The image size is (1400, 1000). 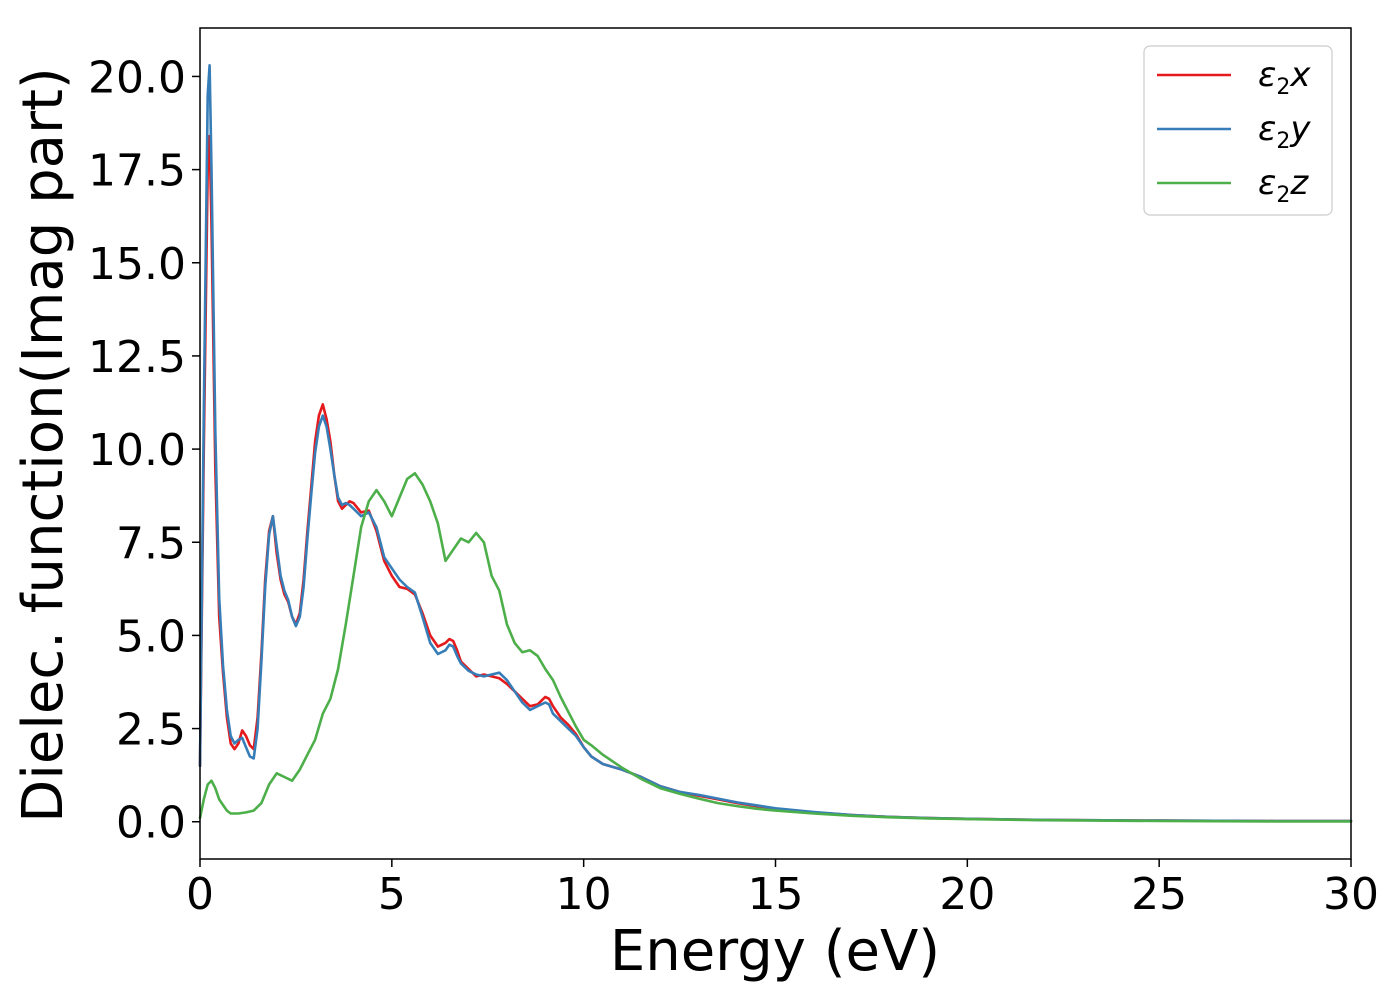 What do you see at coordinates (137, 77) in the screenshot?
I see `y-tick-label: 20.0` at bounding box center [137, 77].